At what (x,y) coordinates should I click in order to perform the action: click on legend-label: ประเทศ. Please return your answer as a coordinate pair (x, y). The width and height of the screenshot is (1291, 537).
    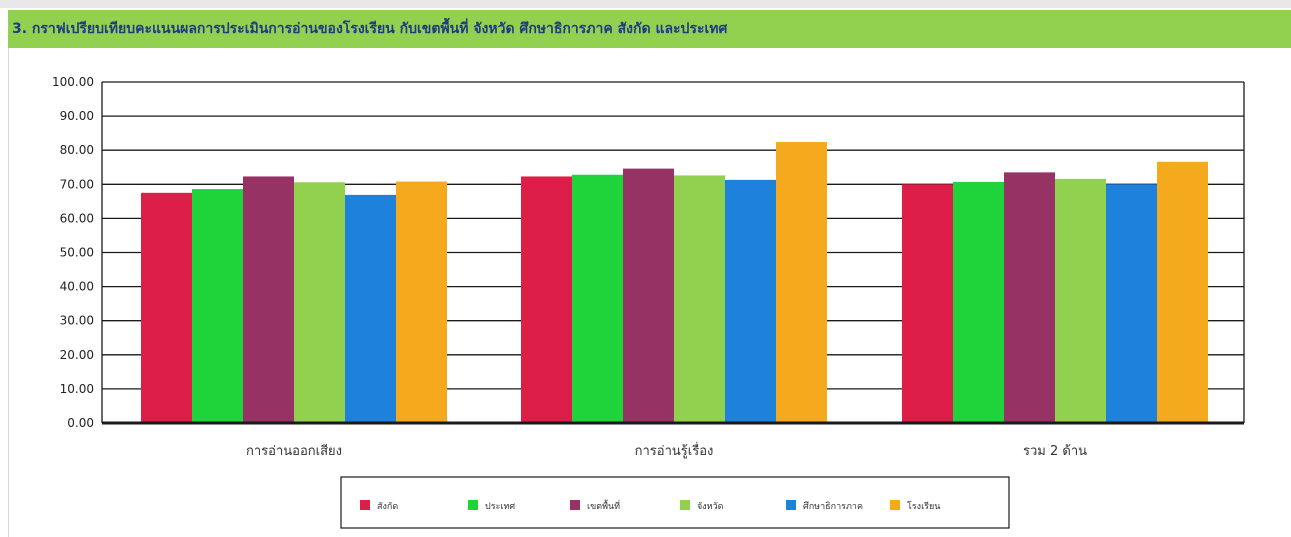
    Looking at the image, I should click on (500, 507).